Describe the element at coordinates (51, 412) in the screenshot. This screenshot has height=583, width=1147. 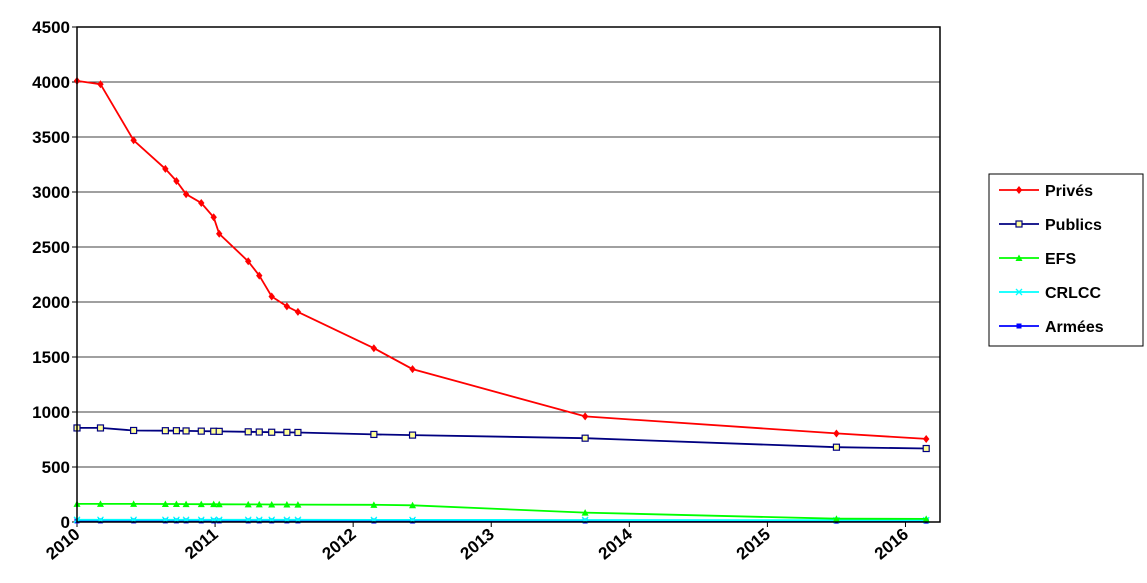
I see `y-tick-label: 1000` at that location.